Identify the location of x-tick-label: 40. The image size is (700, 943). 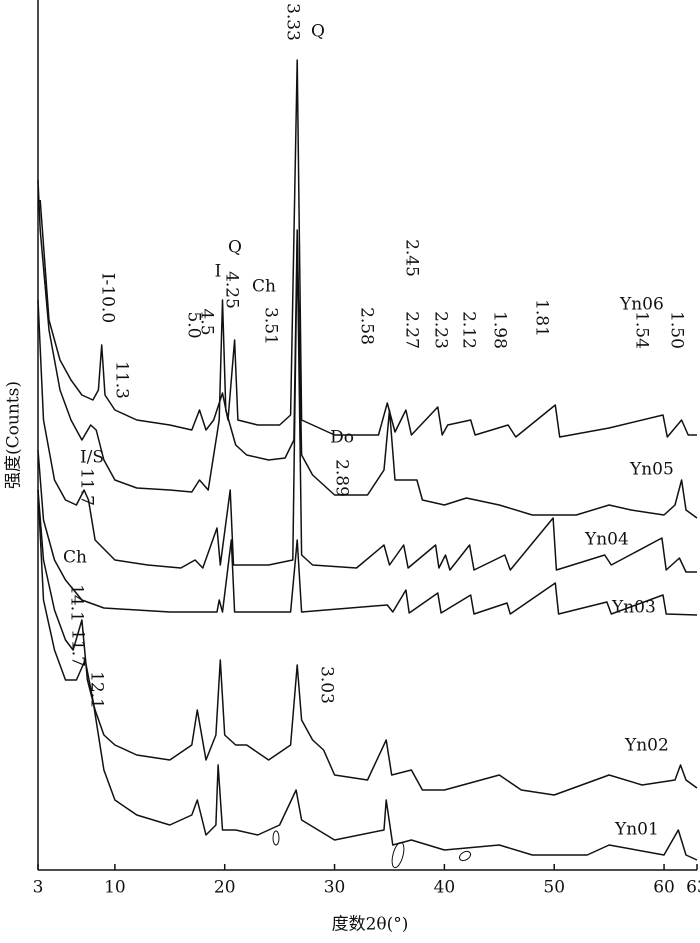
(445, 888).